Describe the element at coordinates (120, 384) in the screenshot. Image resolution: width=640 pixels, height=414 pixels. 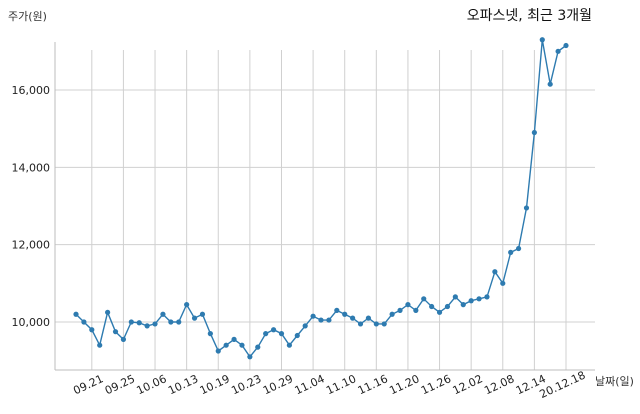
I see `x-tick-label: 09.25` at that location.